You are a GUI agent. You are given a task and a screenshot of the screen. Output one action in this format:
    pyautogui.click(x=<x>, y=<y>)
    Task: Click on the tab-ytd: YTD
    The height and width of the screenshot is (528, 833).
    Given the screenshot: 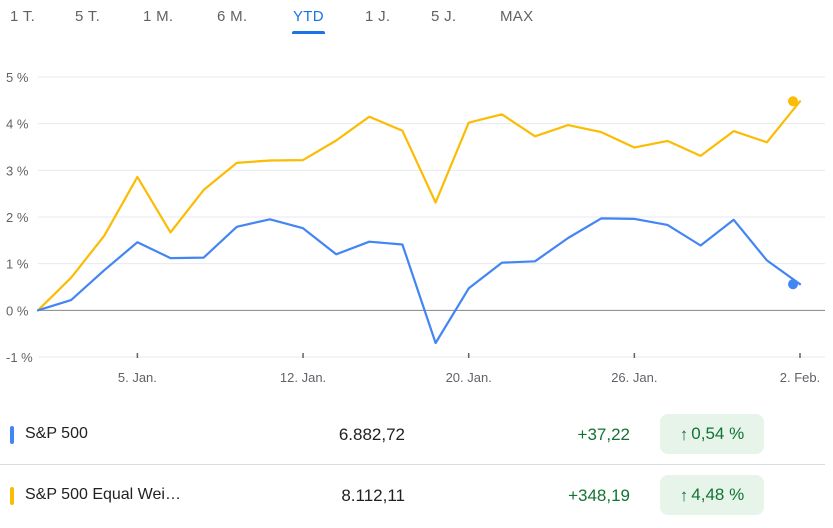 What is the action you would take?
    pyautogui.click(x=308, y=21)
    